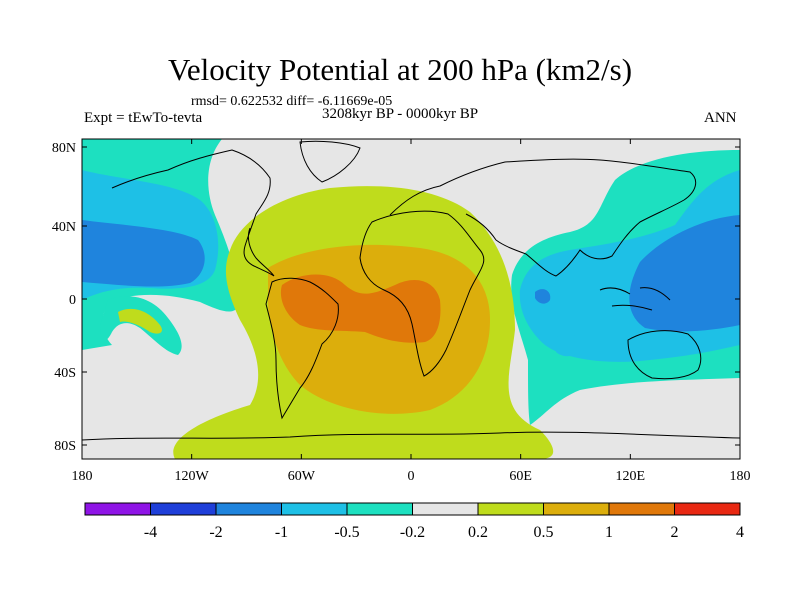 The image size is (800, 600). Describe the element at coordinates (72, 300) in the screenshot. I see `lat-tick-label: 0` at that location.